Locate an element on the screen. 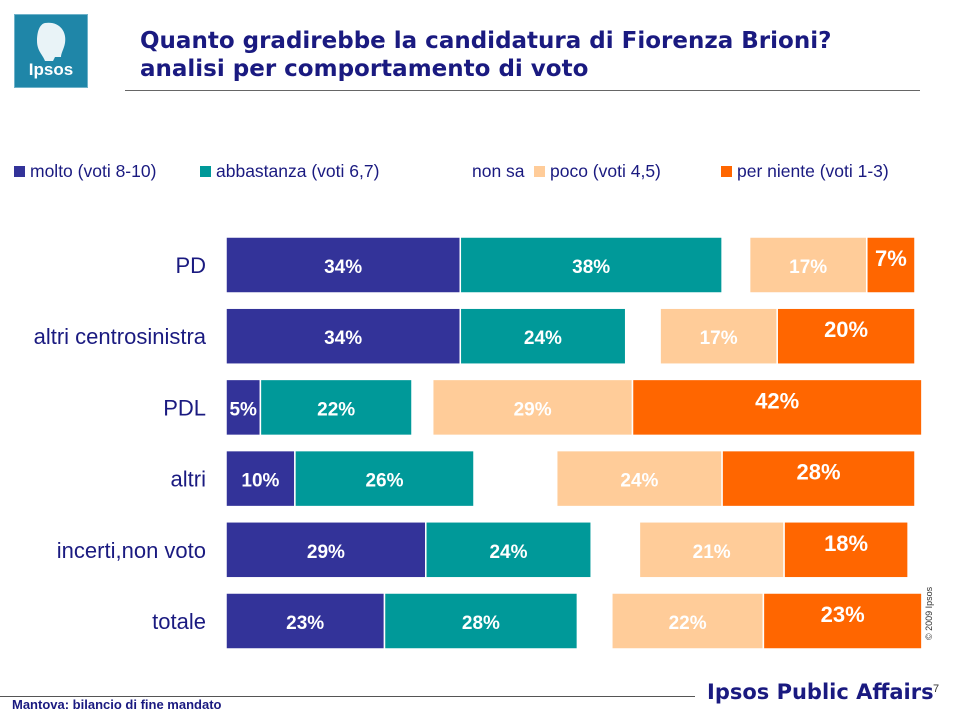 The height and width of the screenshot is (720, 960). category-label: PDL is located at coordinates (184, 407).